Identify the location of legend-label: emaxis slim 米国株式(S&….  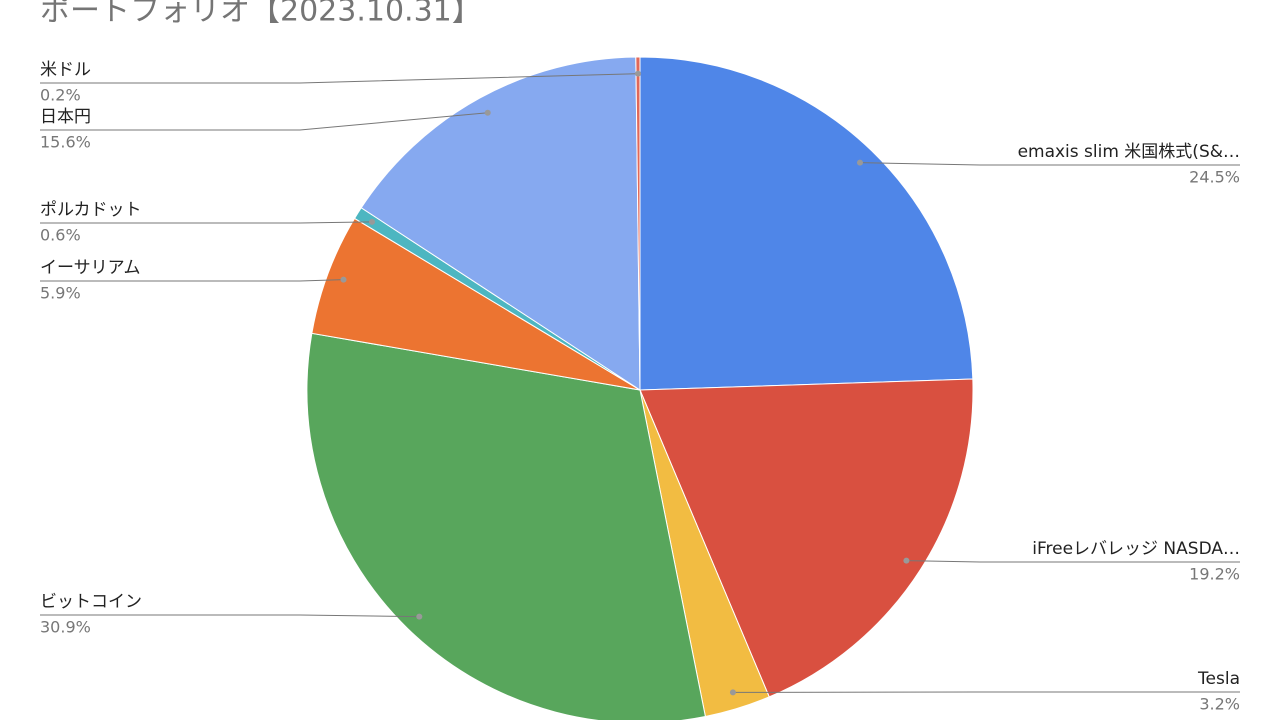
(1129, 152).